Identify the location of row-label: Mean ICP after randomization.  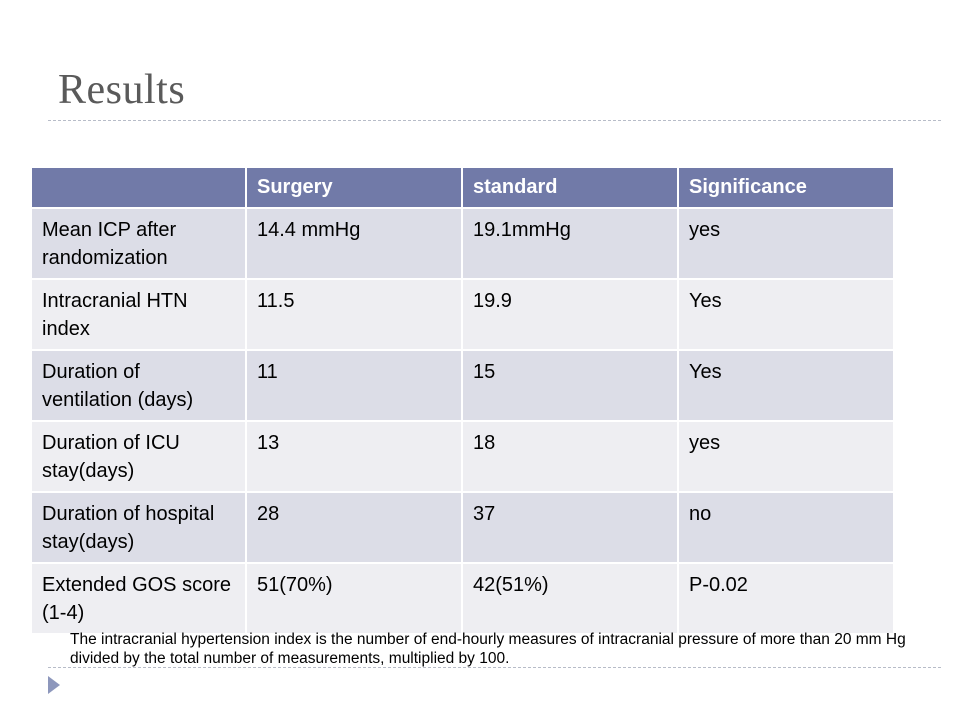
(138, 243).